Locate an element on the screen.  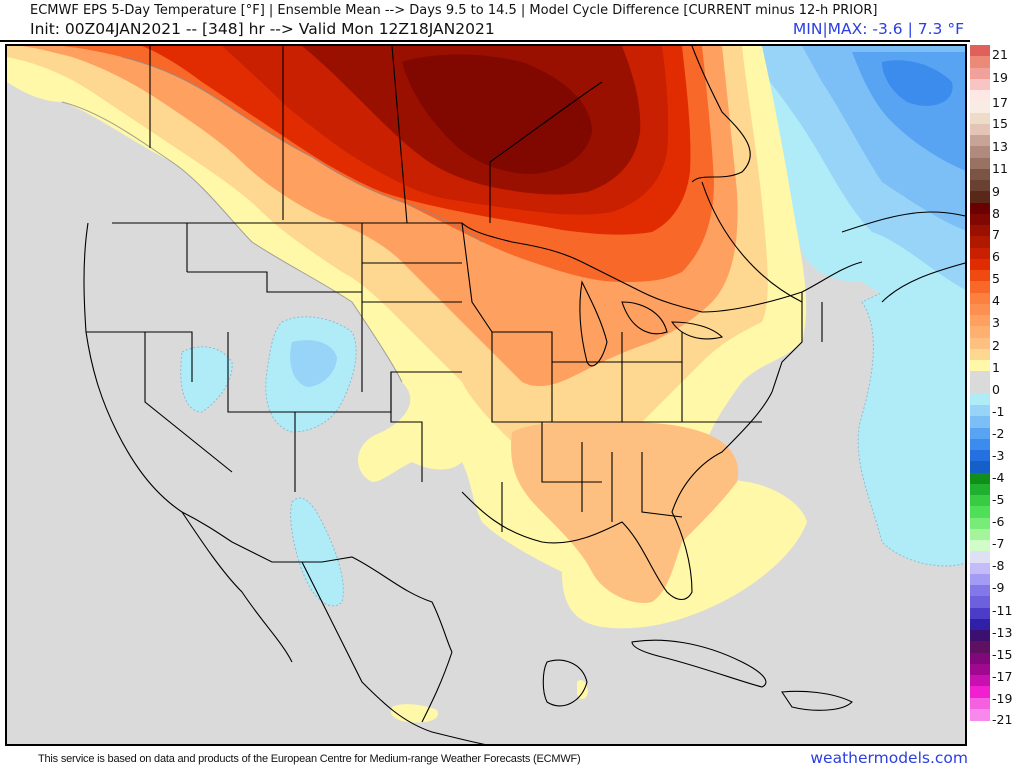
legend-tick-label: 2 is located at coordinates (996, 345).